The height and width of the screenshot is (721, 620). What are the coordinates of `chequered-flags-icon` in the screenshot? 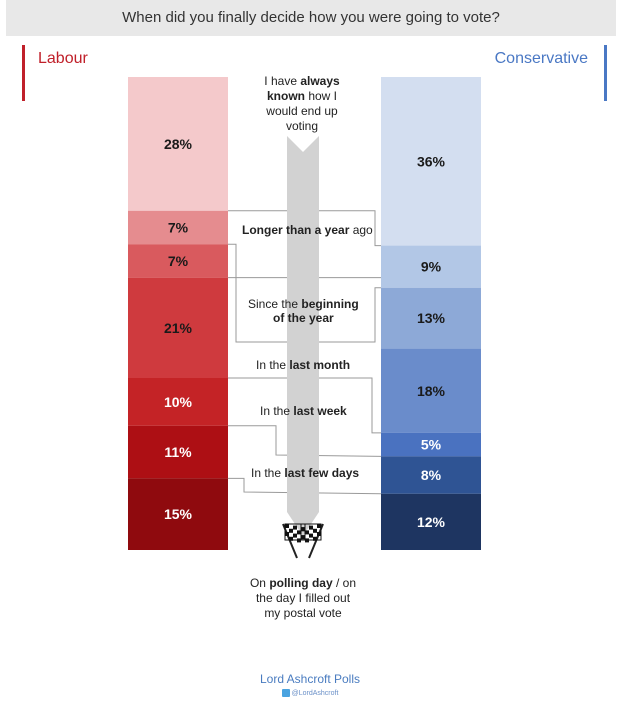 It's located at (303, 541).